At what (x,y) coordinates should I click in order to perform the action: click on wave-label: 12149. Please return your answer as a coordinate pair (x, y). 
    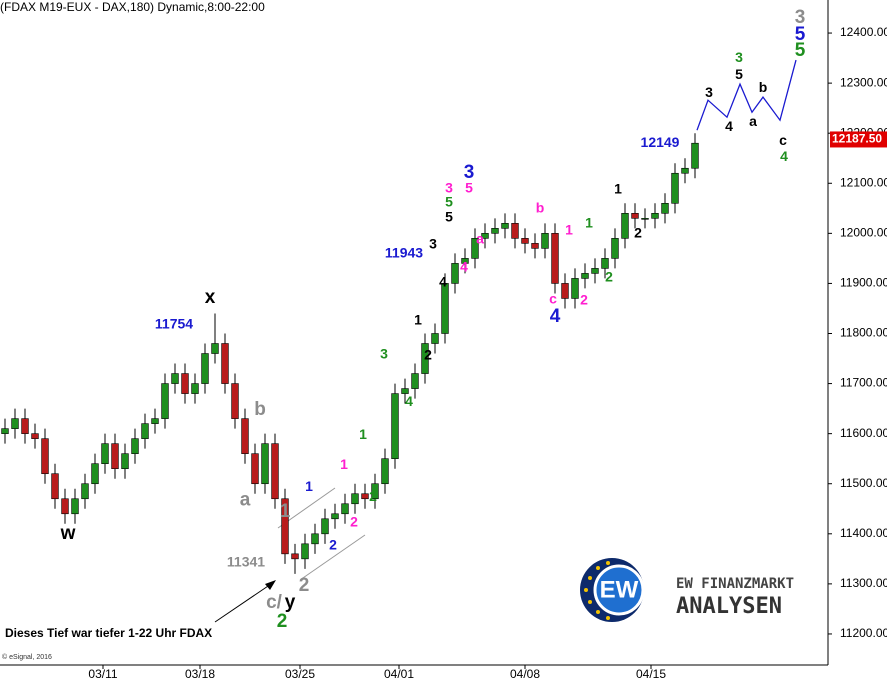
    Looking at the image, I should click on (660, 142).